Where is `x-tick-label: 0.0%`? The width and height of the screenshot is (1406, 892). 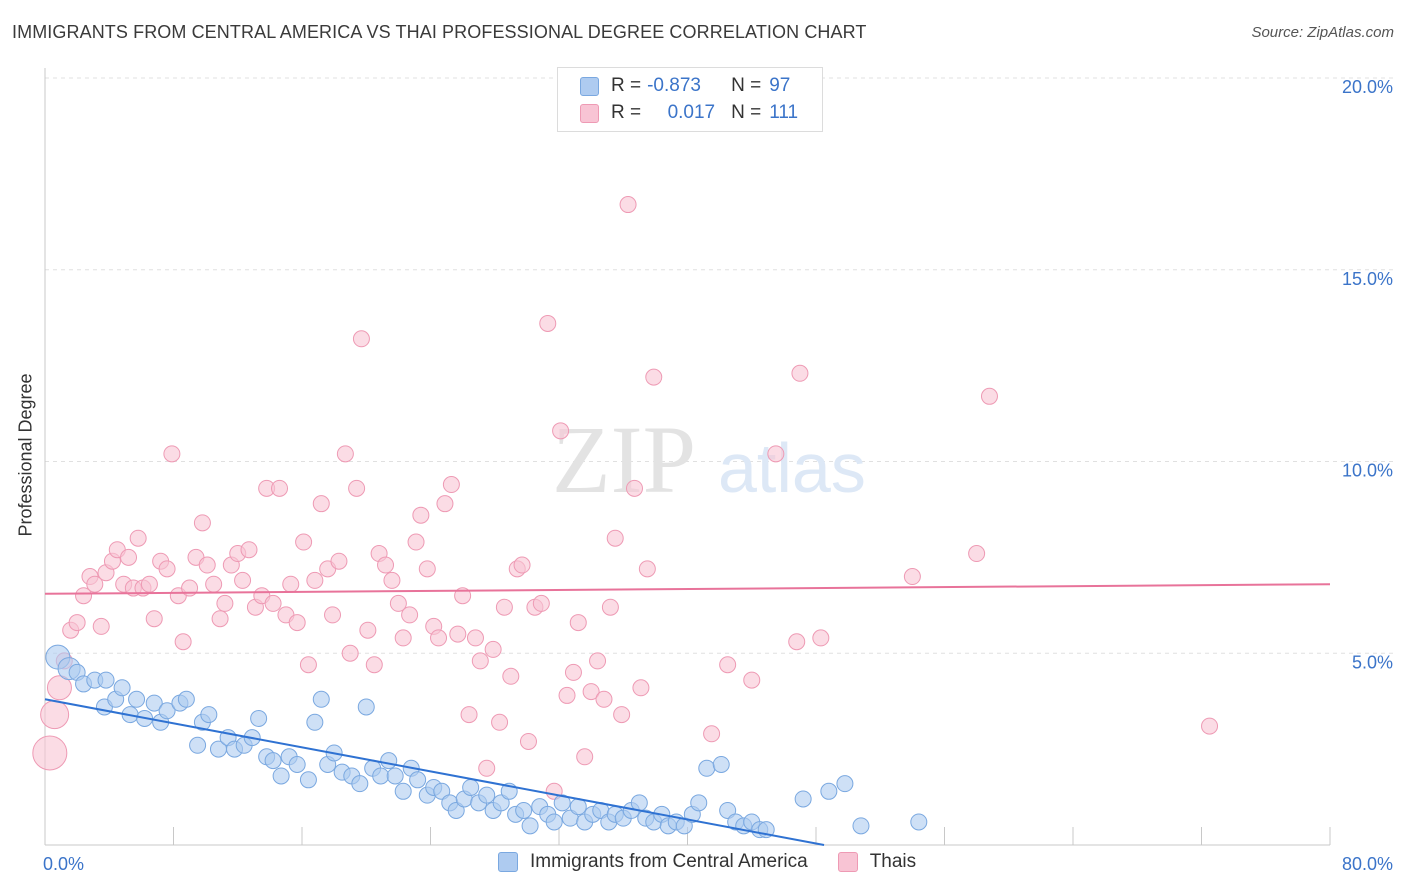 x-tick-label: 0.0% is located at coordinates (63, 864).